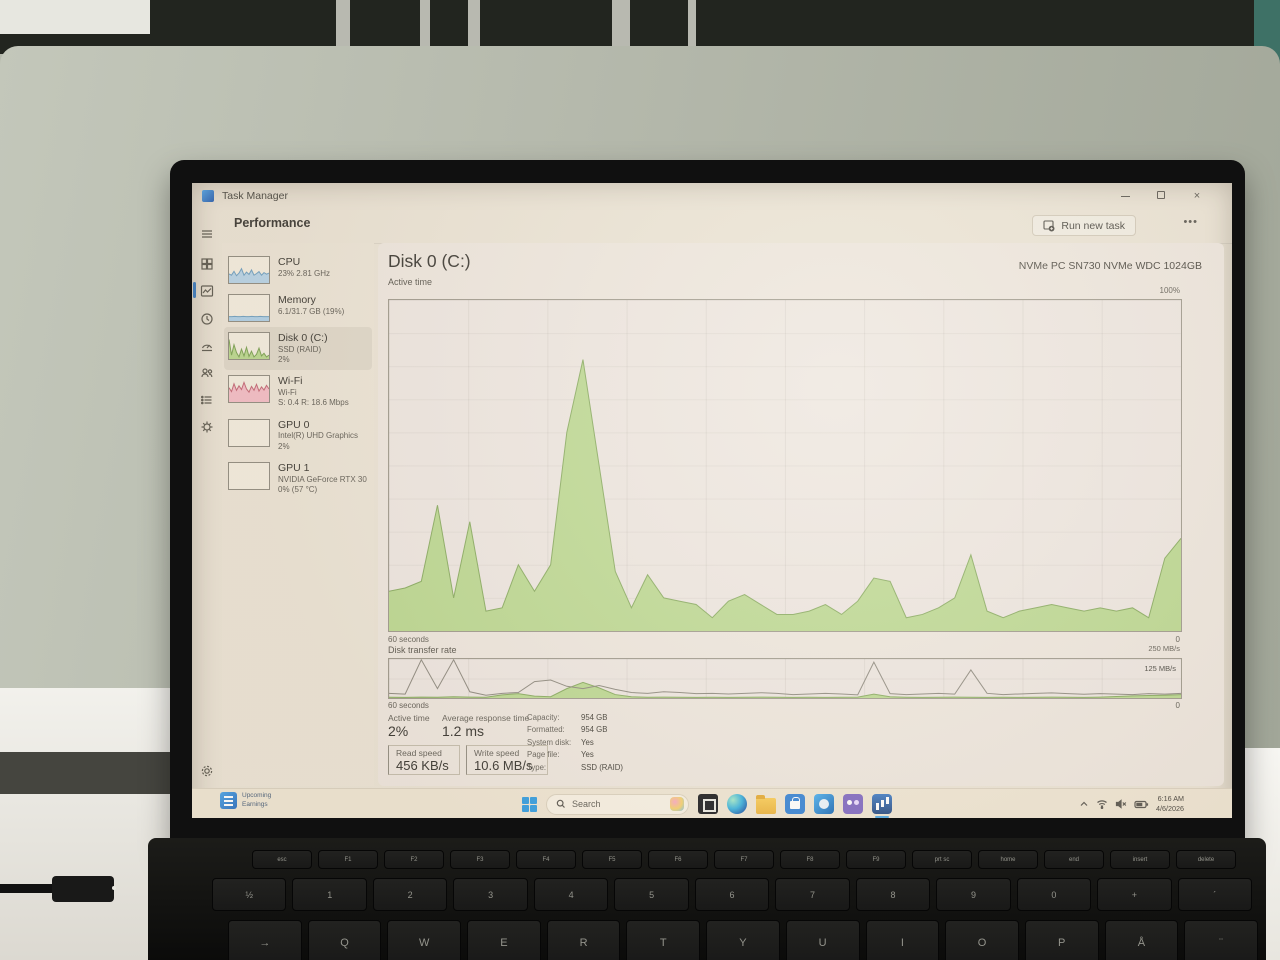 Image resolution: width=1280 pixels, height=960 pixels. I want to click on window-title: Task Manager, so click(255, 196).